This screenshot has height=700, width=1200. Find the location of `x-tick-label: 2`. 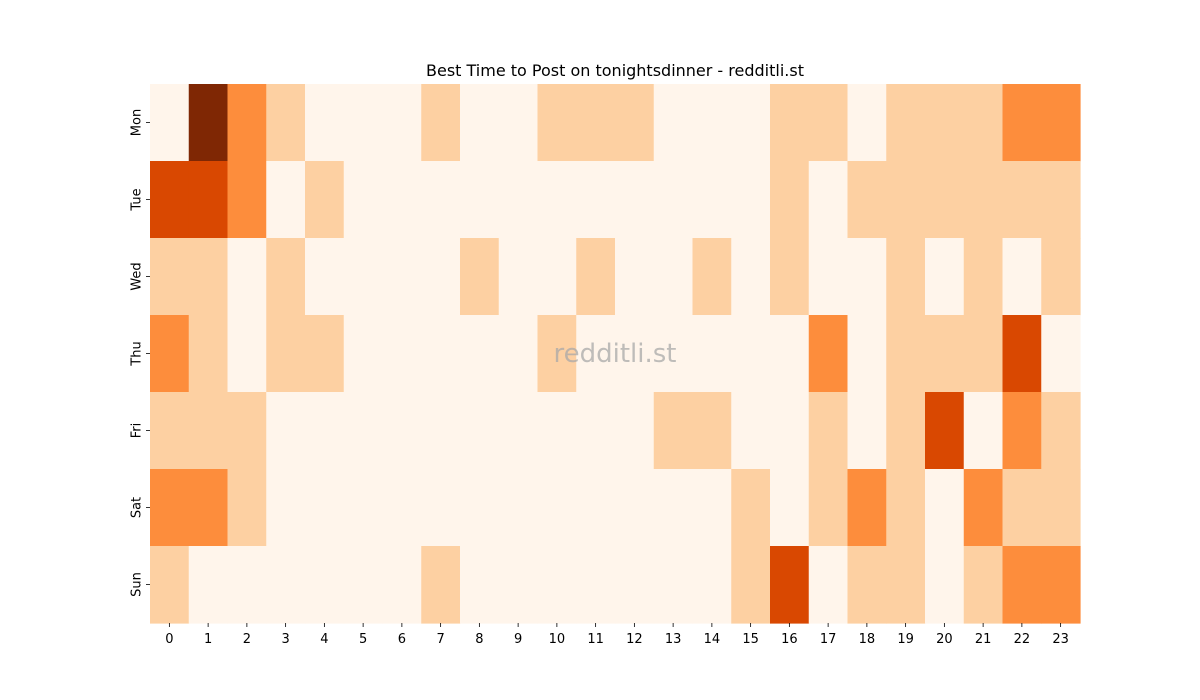

x-tick-label: 2 is located at coordinates (247, 639).